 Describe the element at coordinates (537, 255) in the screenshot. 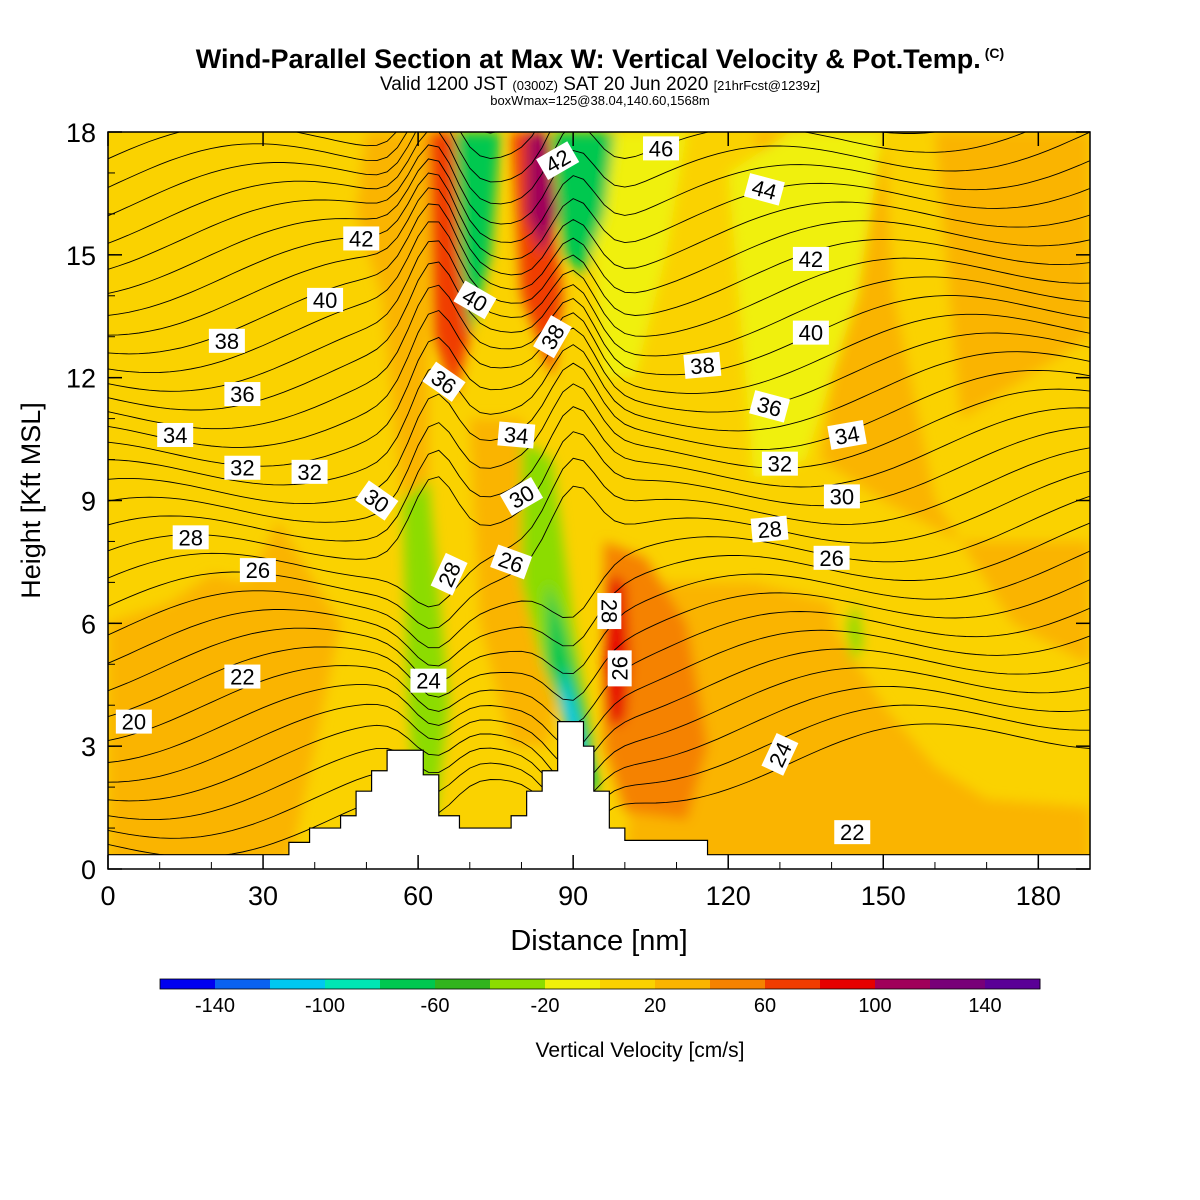

I see `fill-orange-upper-center` at that location.